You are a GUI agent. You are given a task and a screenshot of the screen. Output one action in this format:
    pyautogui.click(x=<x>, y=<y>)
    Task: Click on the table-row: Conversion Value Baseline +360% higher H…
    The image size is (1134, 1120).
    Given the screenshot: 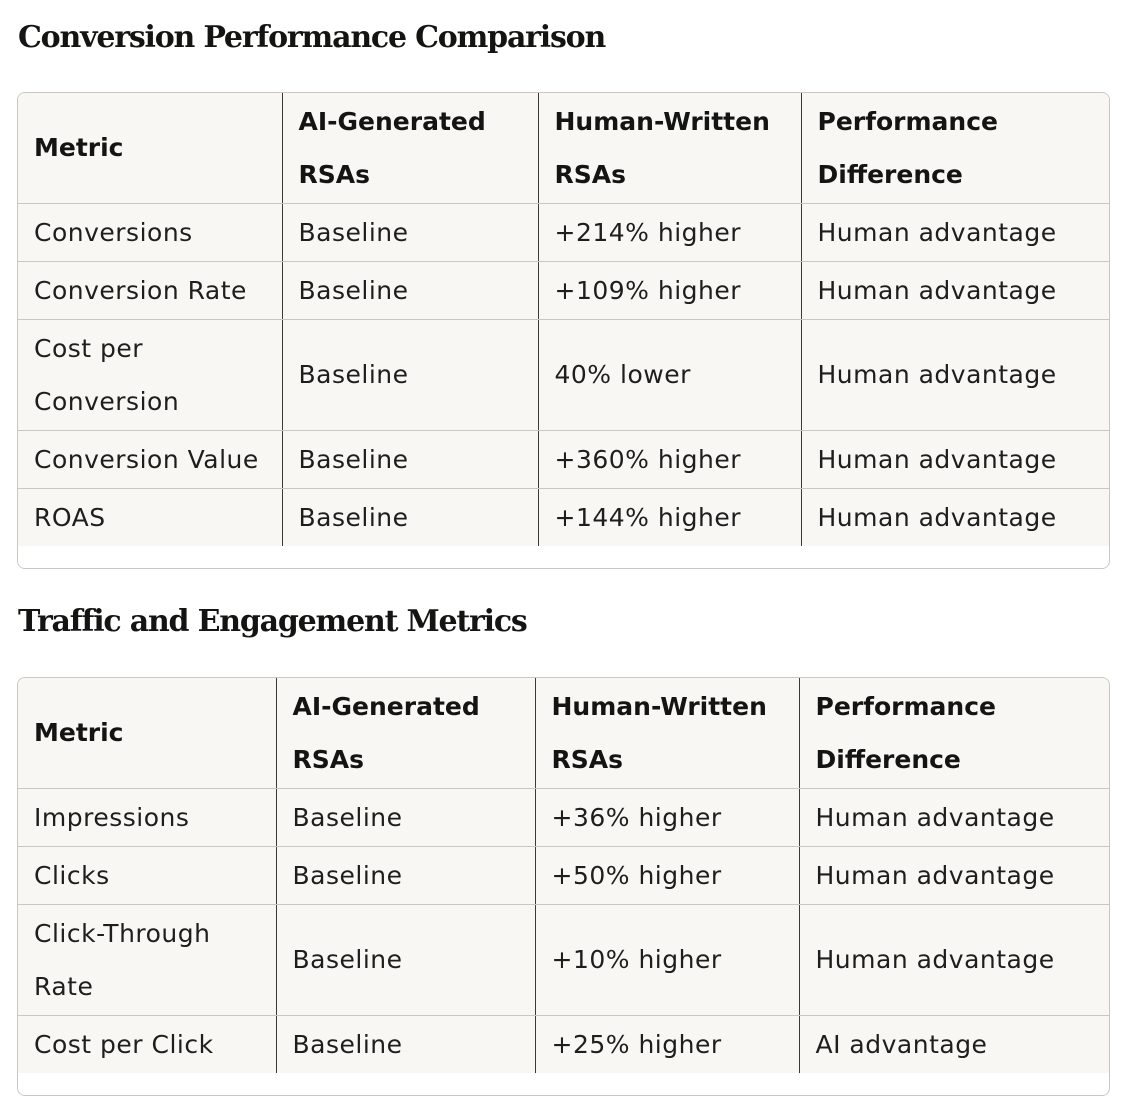 What is the action you would take?
    pyautogui.click(x=563, y=459)
    